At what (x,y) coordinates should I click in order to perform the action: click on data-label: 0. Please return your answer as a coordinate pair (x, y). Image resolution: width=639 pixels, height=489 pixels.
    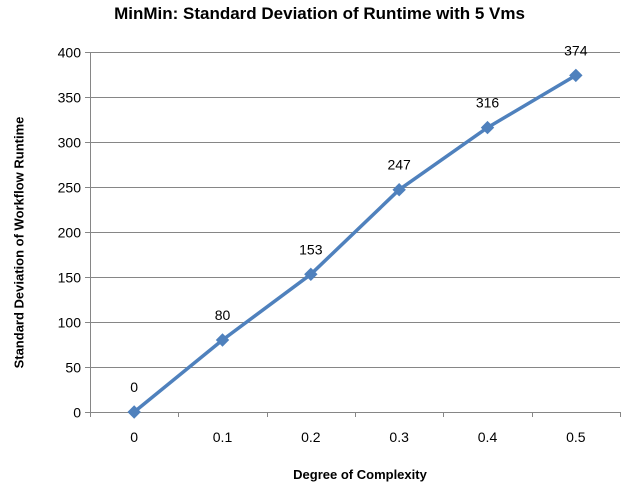
    Looking at the image, I should click on (134, 387).